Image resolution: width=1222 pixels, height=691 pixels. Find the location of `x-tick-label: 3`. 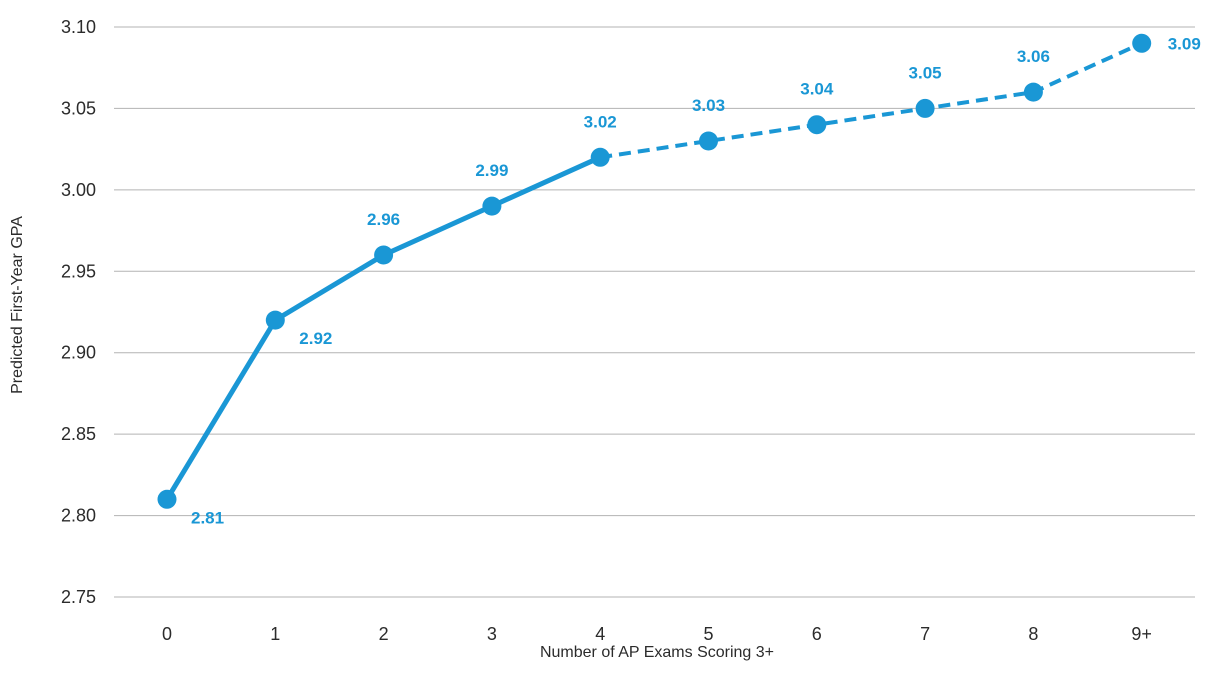

x-tick-label: 3 is located at coordinates (492, 634).